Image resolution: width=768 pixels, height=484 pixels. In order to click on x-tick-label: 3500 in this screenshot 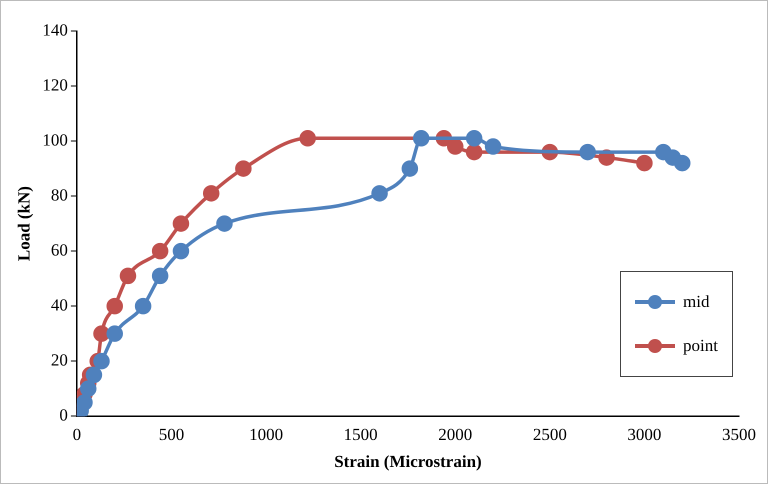, I will do `click(739, 434)`.